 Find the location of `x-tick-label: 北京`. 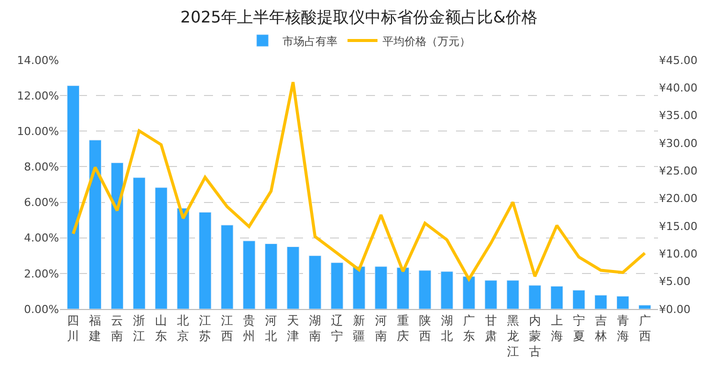

x-tick-label: 北京 is located at coordinates (183, 328).